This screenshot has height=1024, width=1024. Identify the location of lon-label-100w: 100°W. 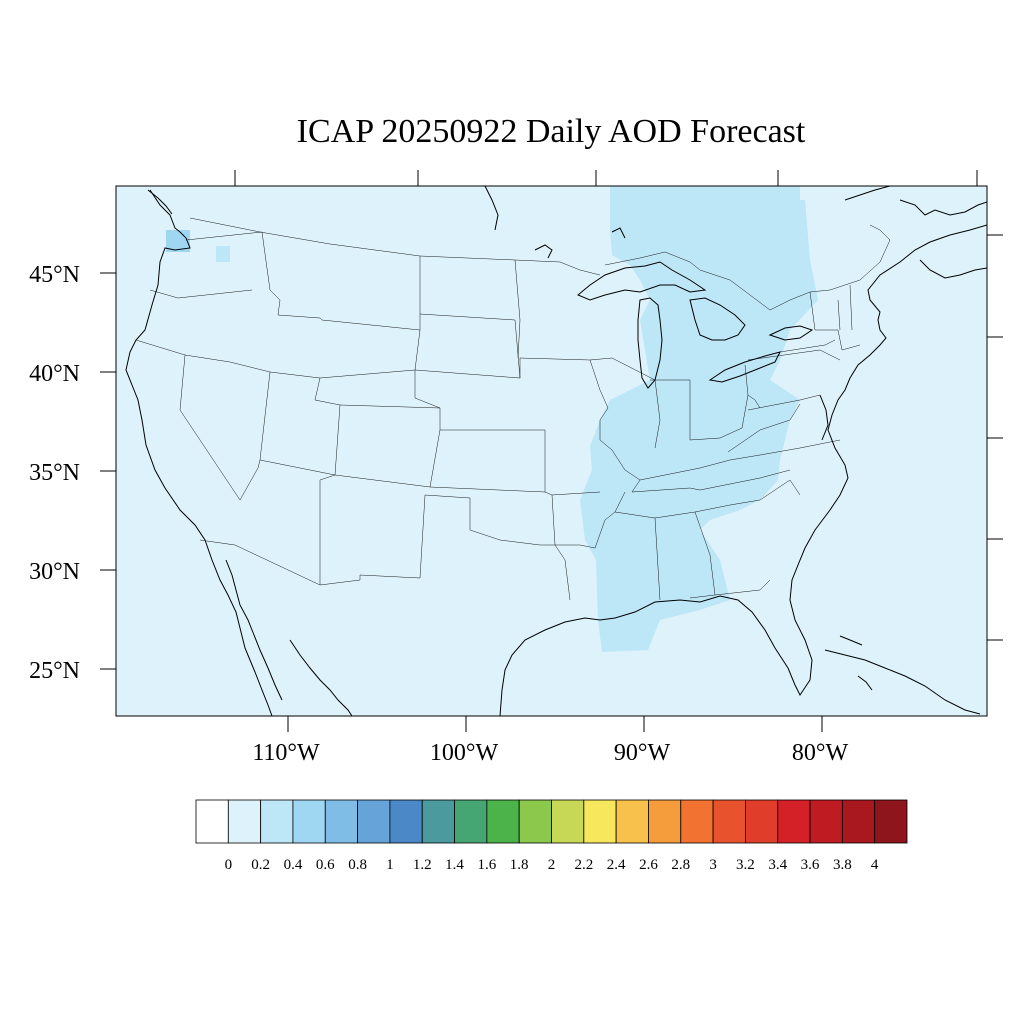
(464, 753).